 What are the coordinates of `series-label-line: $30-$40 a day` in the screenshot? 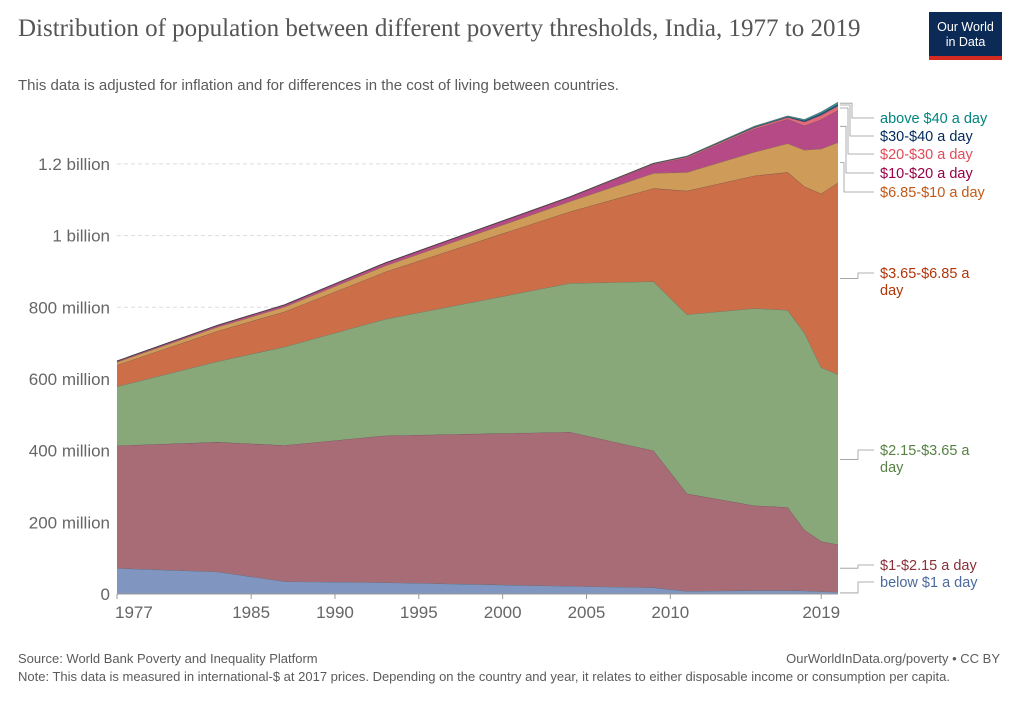 It's located at (926, 137).